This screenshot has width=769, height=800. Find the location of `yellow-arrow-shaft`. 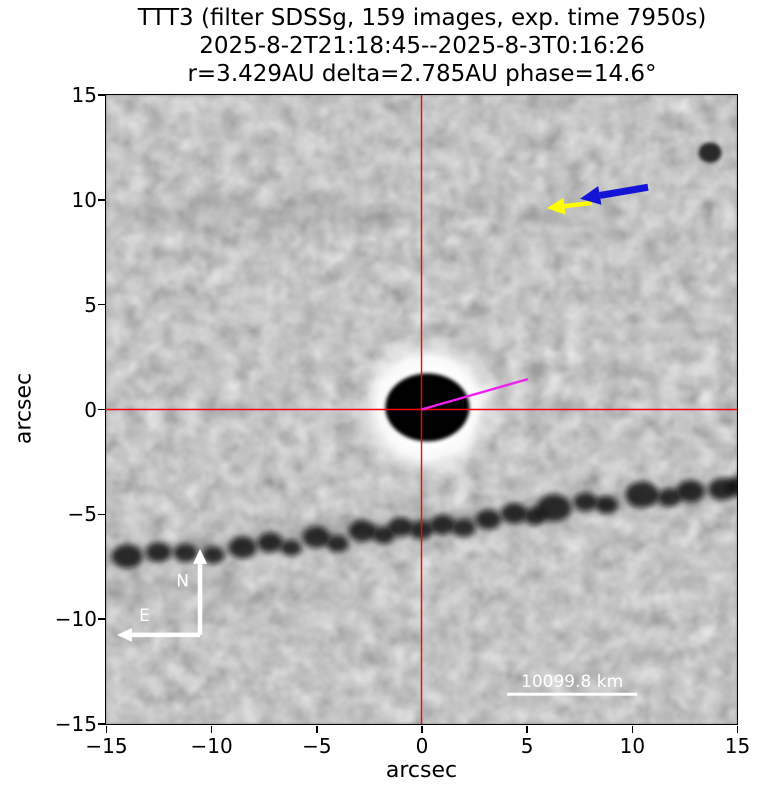

yellow-arrow-shaft is located at coordinates (578, 204).